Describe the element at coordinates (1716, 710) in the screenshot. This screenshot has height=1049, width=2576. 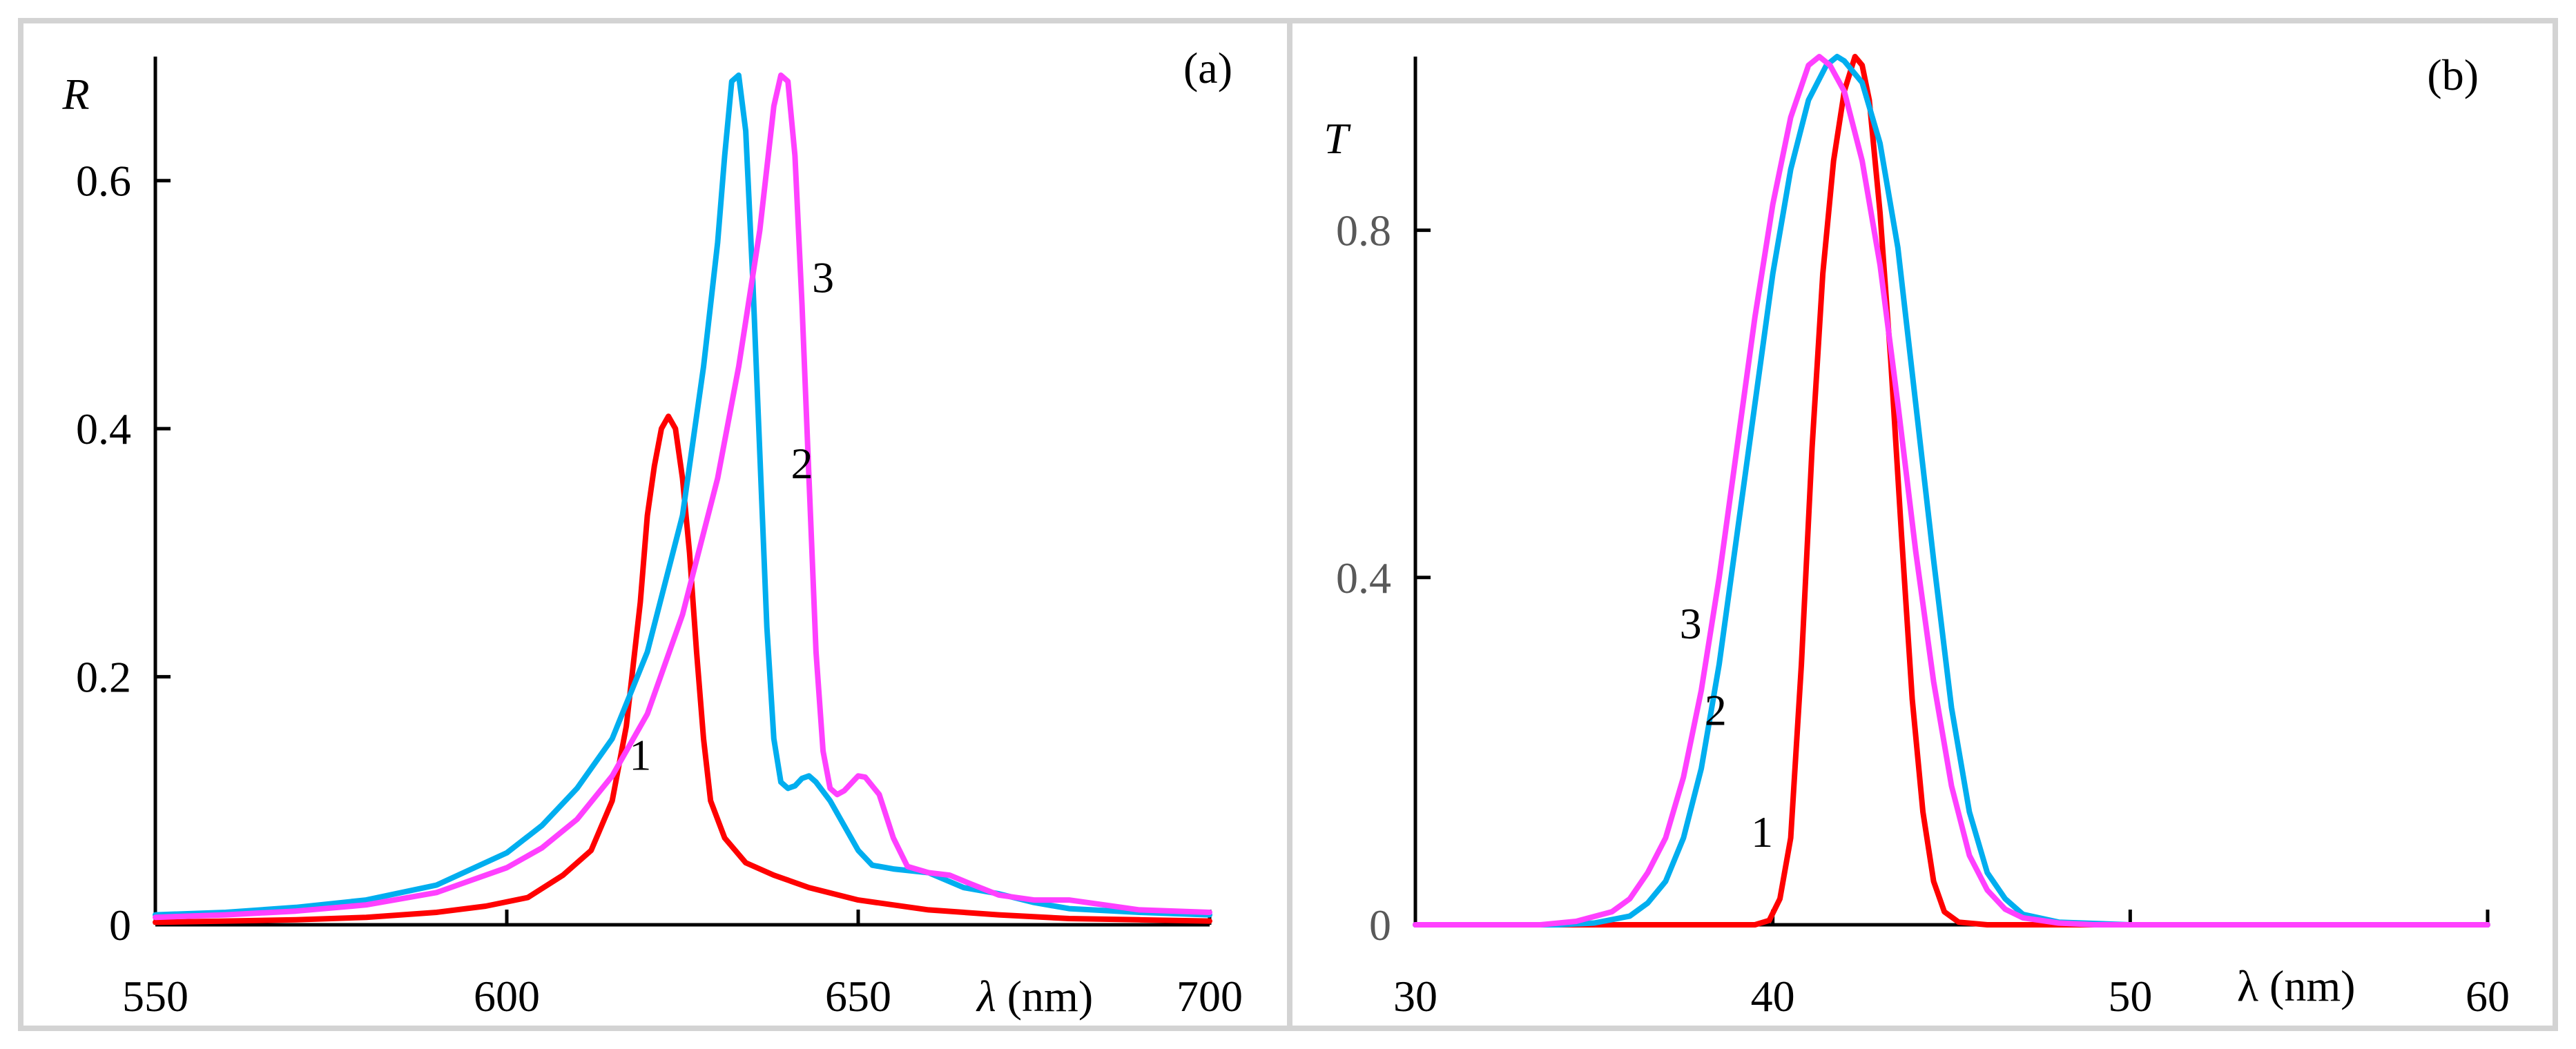
I see `panel-b-series-2-label: 2` at that location.